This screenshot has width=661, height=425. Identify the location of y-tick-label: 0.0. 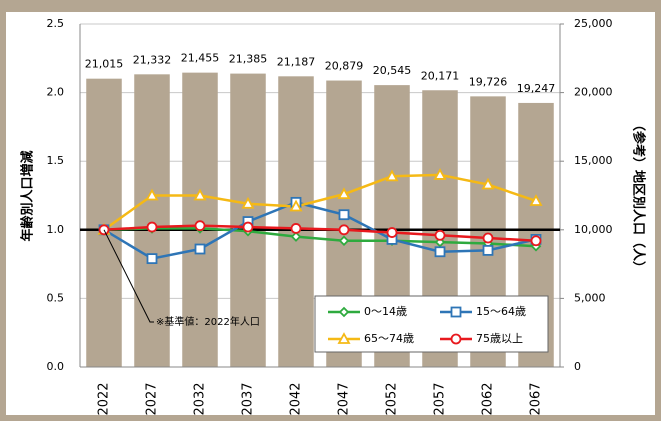
(56, 366).